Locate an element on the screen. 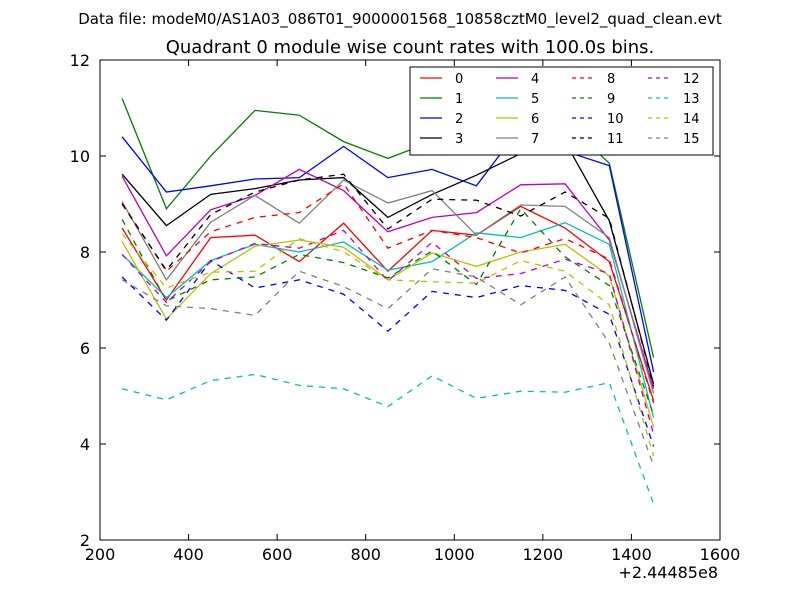 The image size is (800, 605). legend-label-13: 13 is located at coordinates (691, 99).